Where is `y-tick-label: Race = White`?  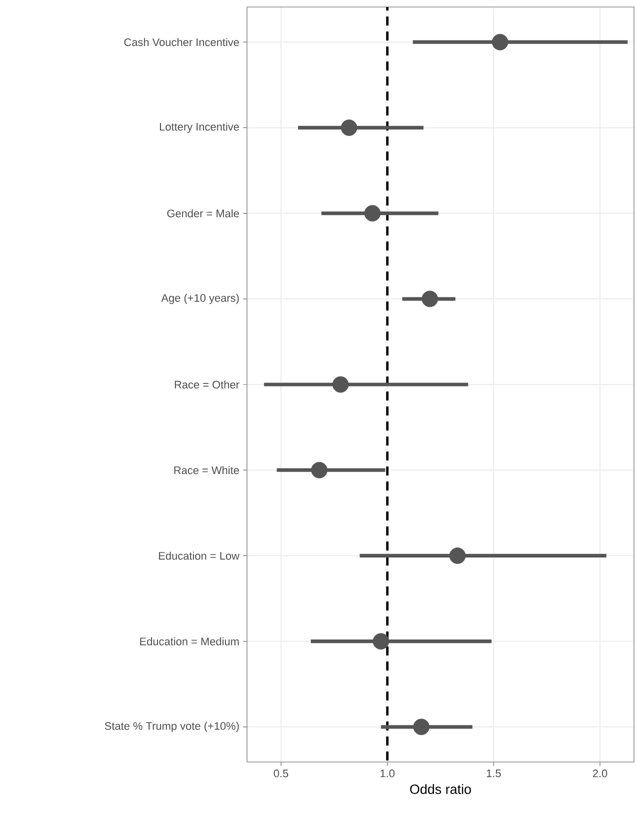 y-tick-label: Race = White is located at coordinates (206, 470).